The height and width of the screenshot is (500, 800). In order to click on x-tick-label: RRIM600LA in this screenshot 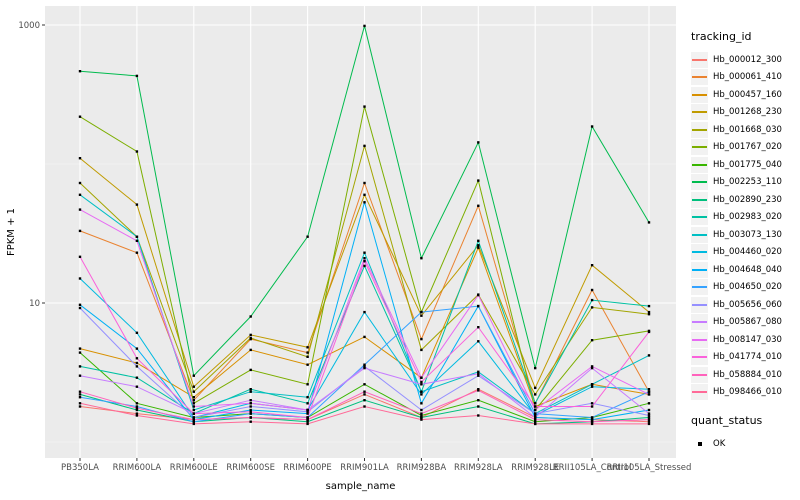, I will do `click(137, 468)`.